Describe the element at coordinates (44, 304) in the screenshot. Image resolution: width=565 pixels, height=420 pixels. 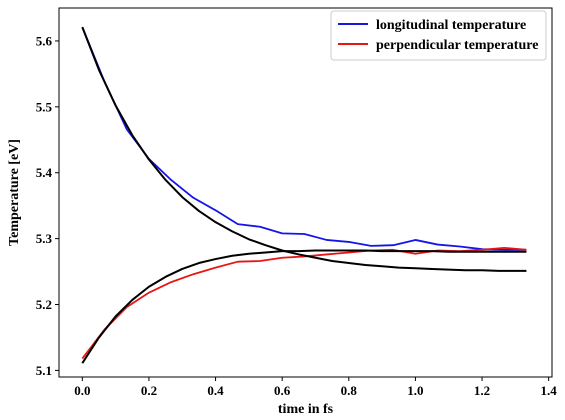
I see `y-tick-label: 5.2` at that location.